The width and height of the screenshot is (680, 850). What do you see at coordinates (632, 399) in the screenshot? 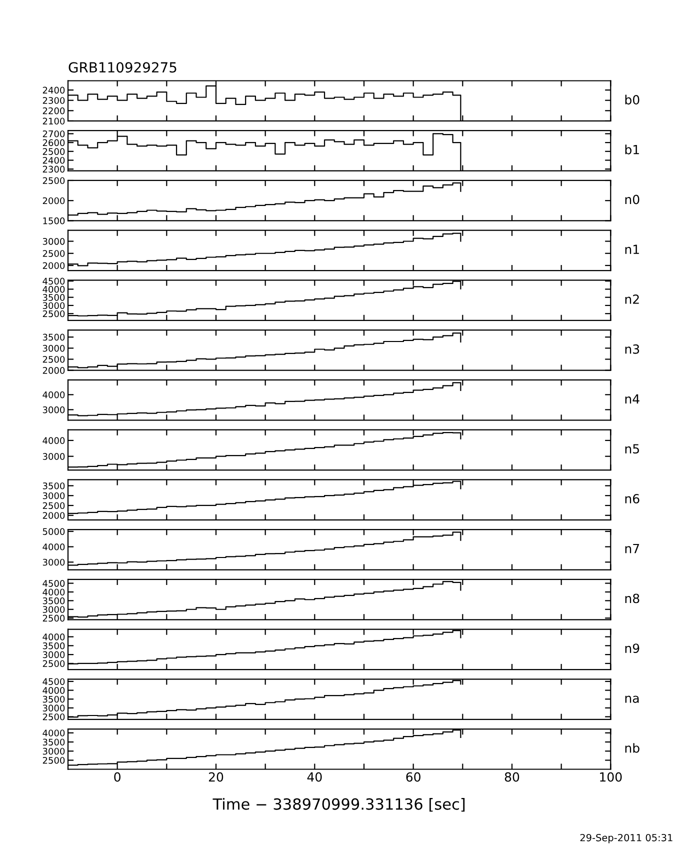
I see `y2-axis-title: n4` at bounding box center [632, 399].